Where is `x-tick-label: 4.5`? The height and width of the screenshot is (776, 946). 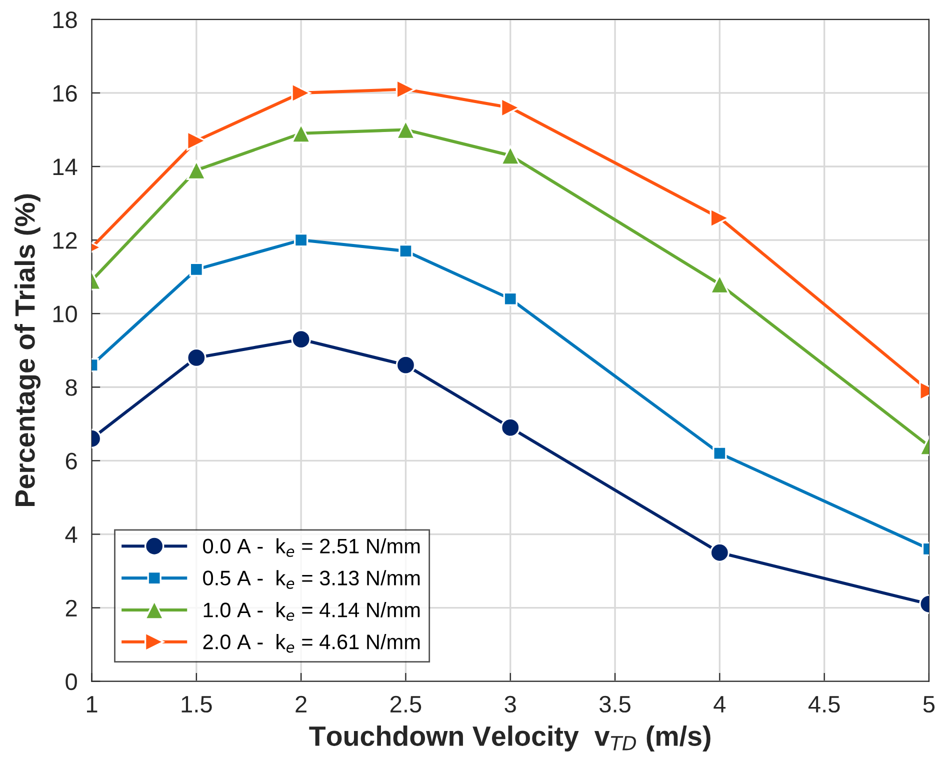
x-tick-label: 4.5 is located at coordinates (824, 704).